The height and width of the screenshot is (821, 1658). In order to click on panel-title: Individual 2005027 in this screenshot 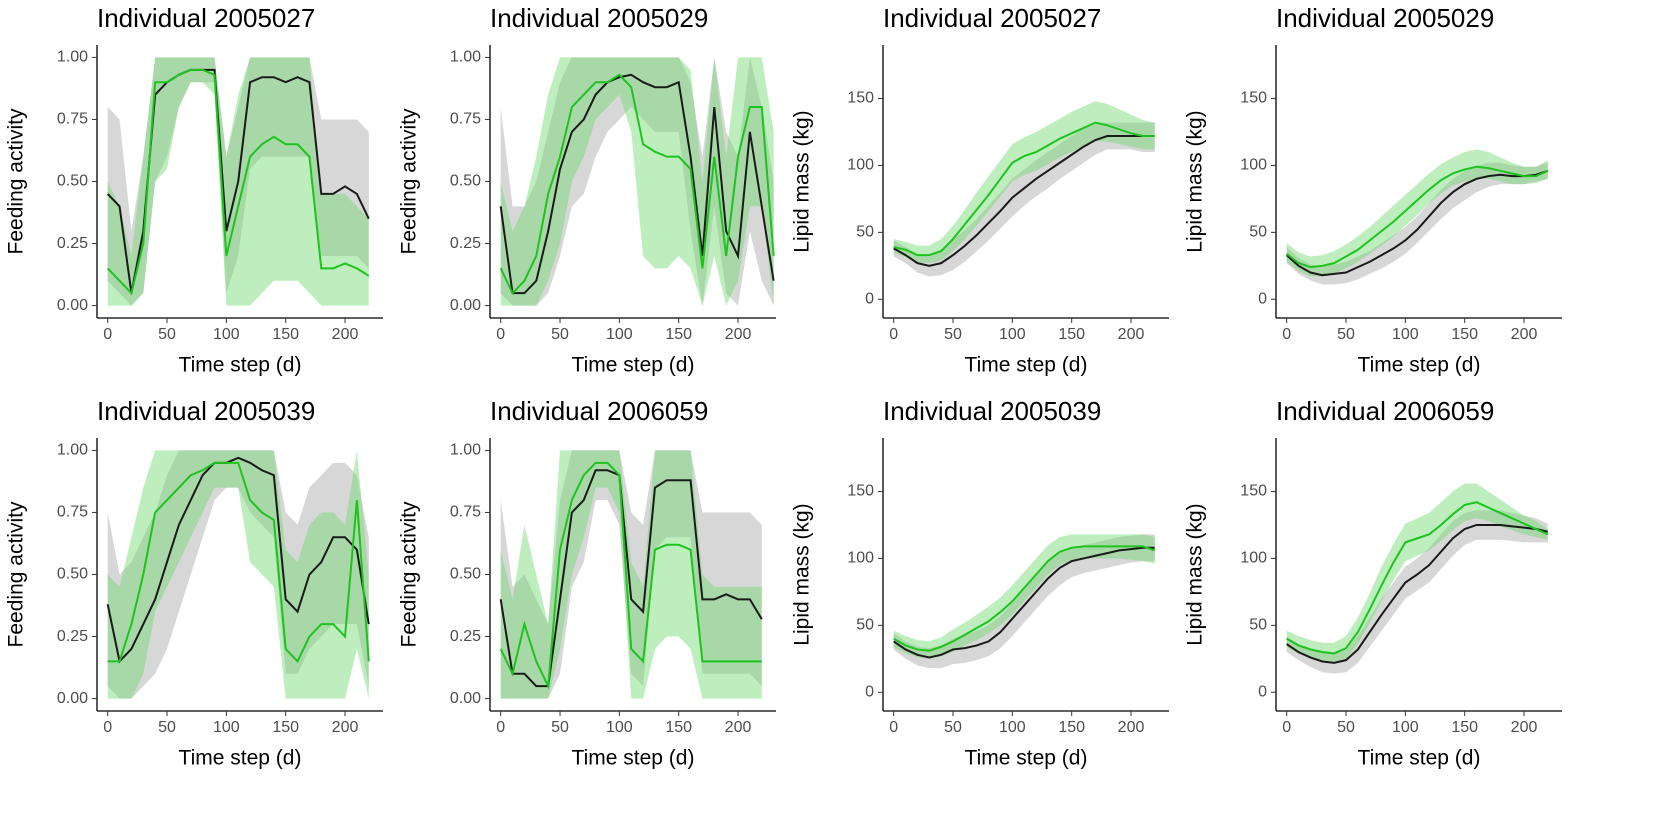, I will do `click(206, 18)`.